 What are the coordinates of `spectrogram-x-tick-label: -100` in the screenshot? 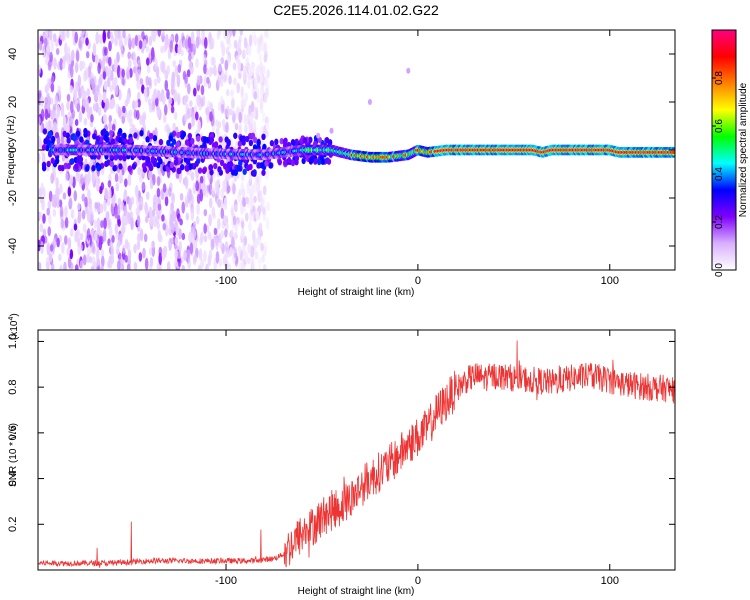 It's located at (226, 281).